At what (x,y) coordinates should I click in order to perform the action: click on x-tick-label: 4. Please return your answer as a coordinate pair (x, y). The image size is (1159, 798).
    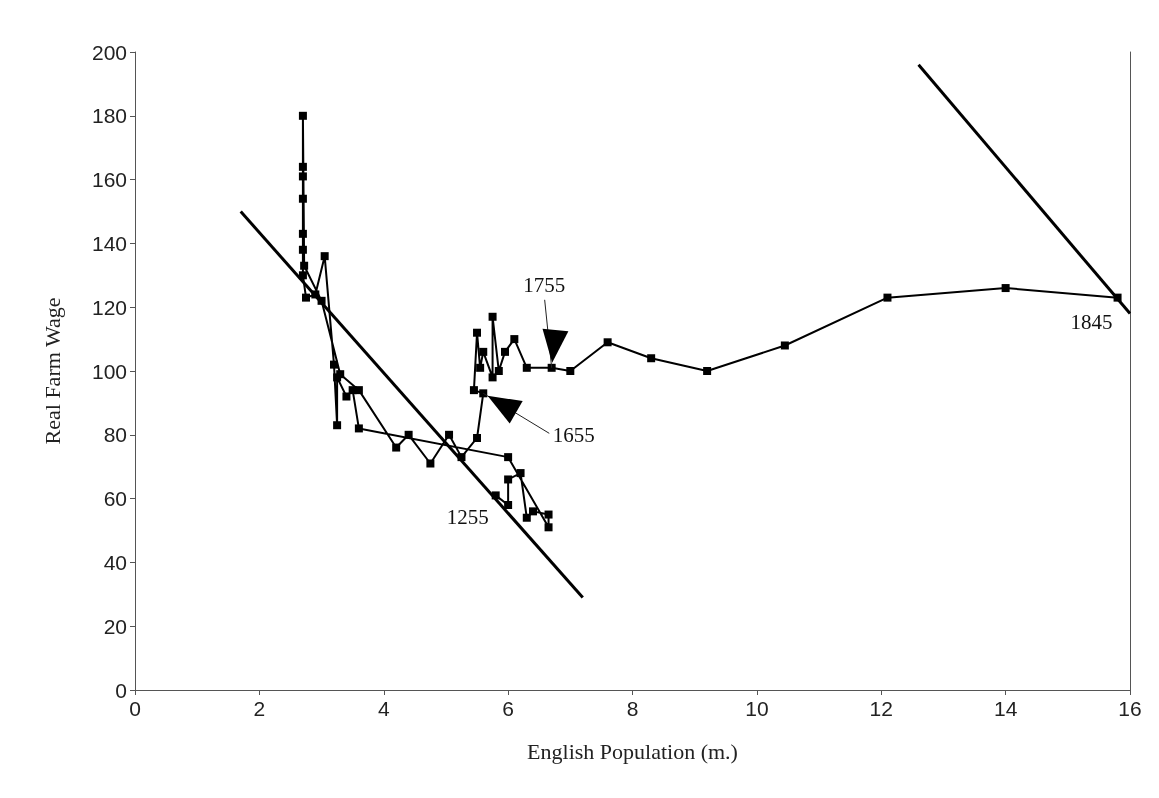
    Looking at the image, I should click on (383, 708).